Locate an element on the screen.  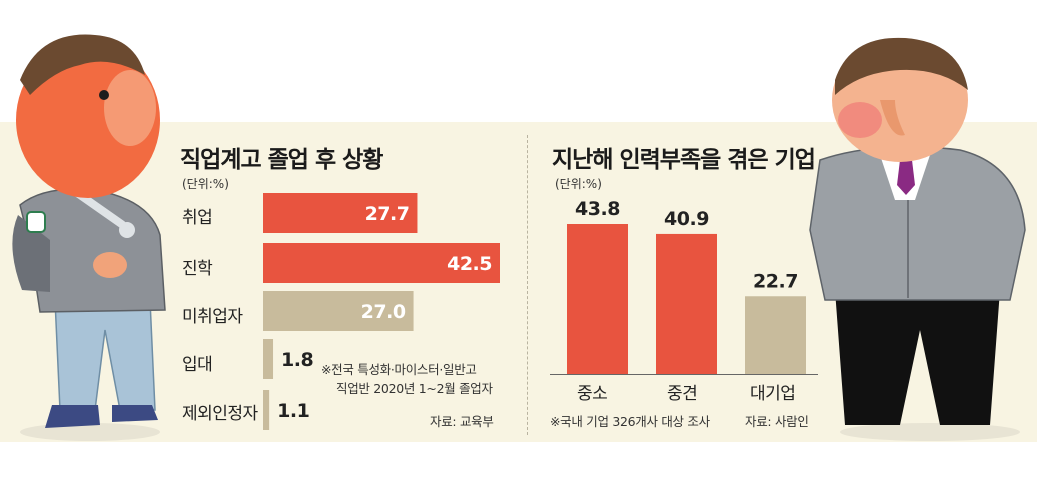
student-with-wrench-icon is located at coordinates (89, 237).